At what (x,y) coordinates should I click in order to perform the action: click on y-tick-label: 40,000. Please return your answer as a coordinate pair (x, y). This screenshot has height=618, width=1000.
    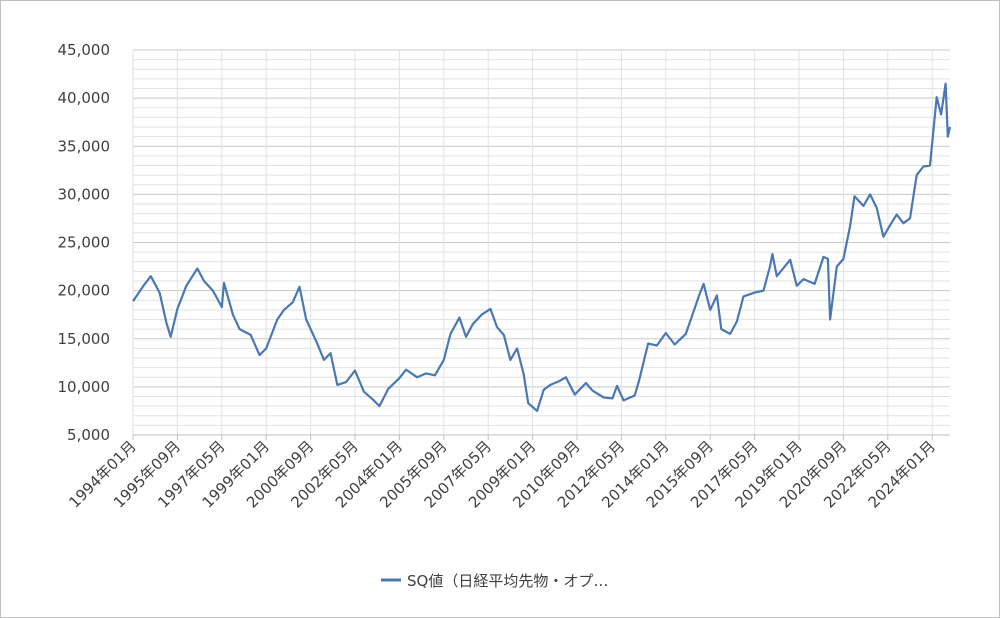
    Looking at the image, I should click on (84, 98).